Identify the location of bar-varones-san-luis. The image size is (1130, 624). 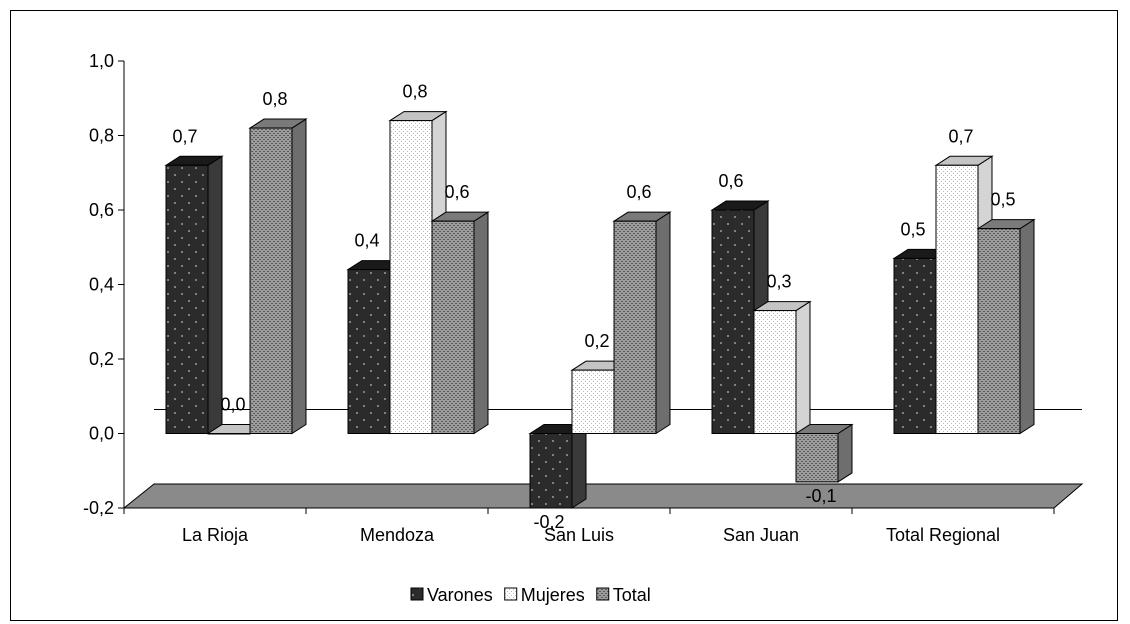
(558, 466).